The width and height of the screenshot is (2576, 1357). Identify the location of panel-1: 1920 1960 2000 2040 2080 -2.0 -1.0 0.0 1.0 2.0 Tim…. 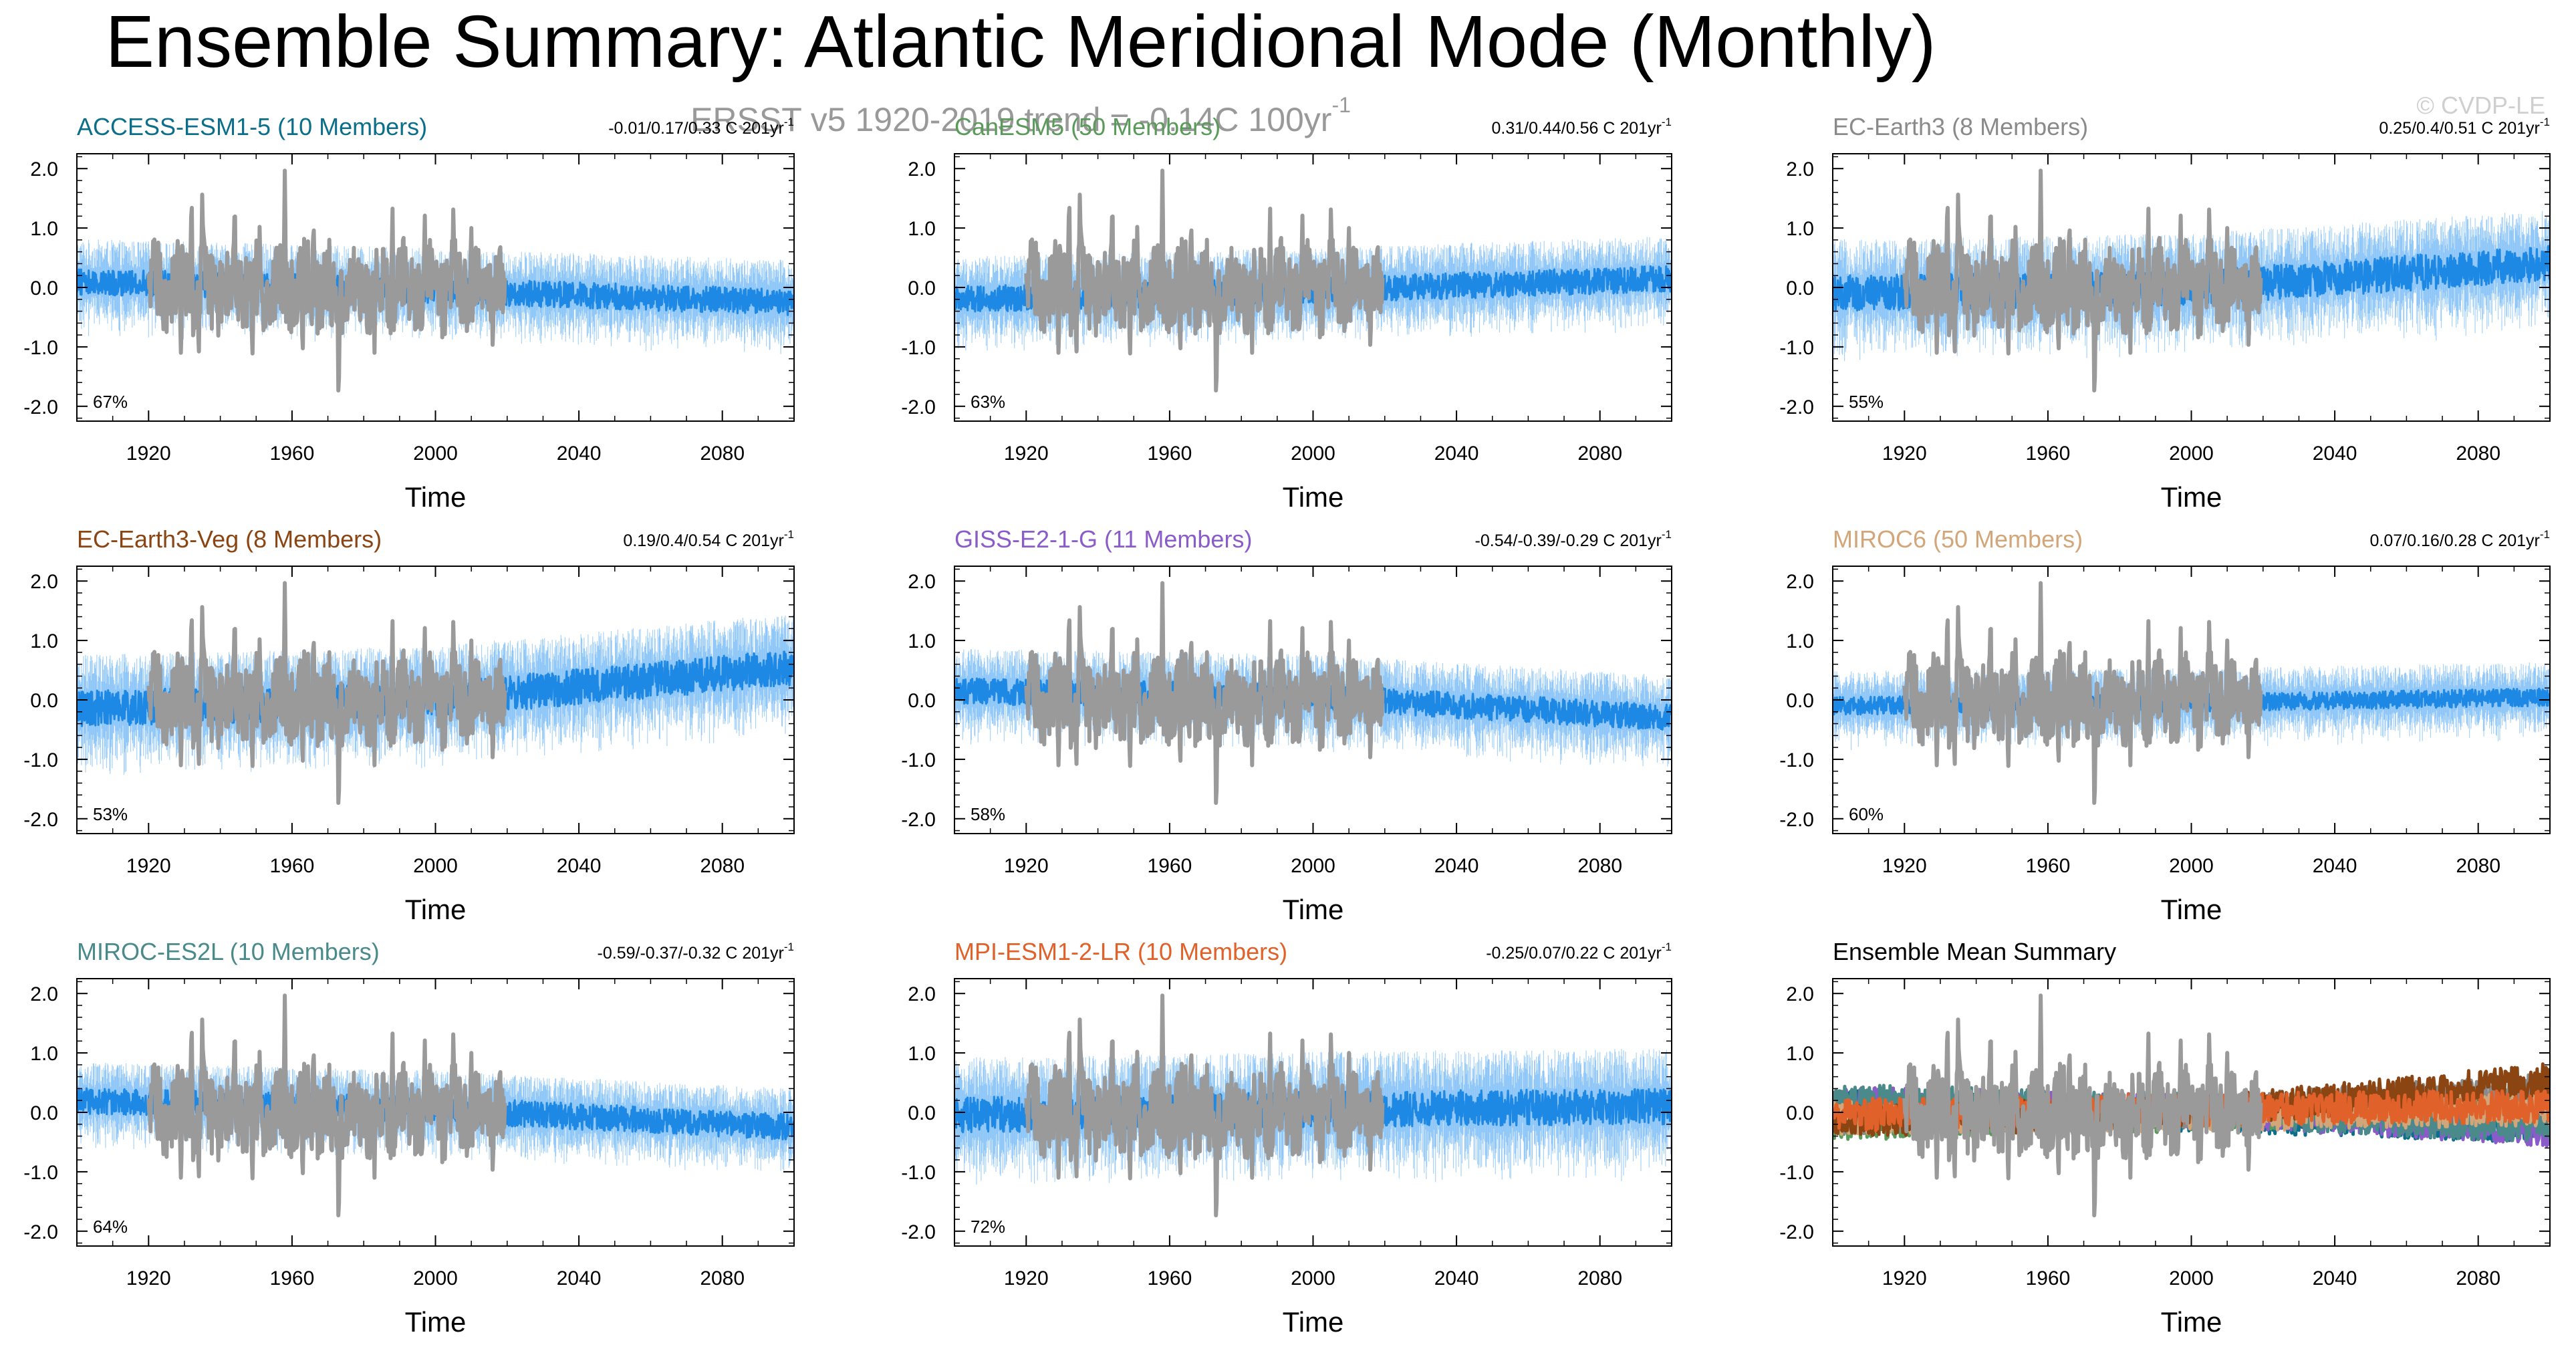
(409, 313).